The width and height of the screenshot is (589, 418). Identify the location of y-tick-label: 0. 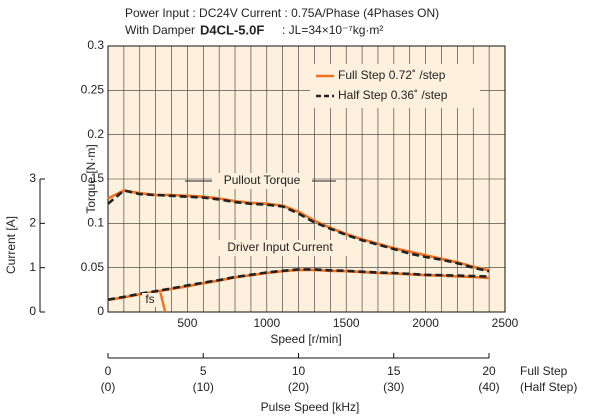
(100, 311).